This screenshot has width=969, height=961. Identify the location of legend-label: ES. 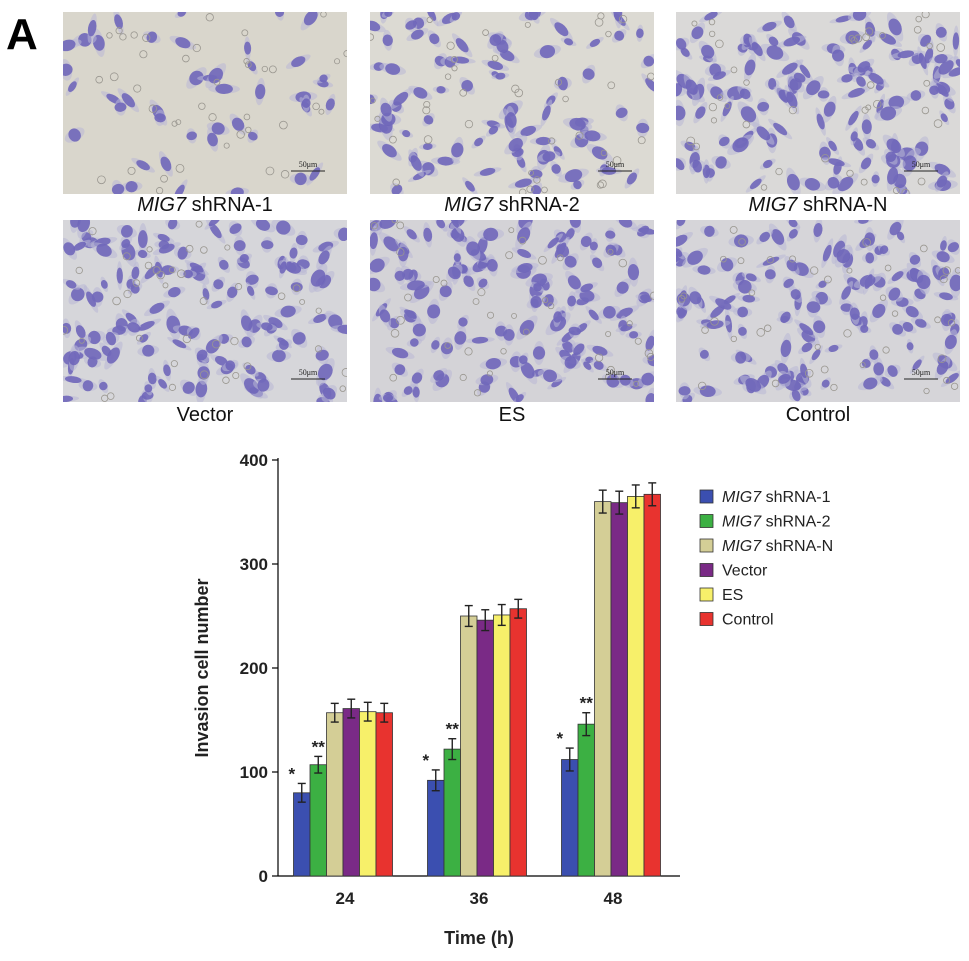
(732, 595).